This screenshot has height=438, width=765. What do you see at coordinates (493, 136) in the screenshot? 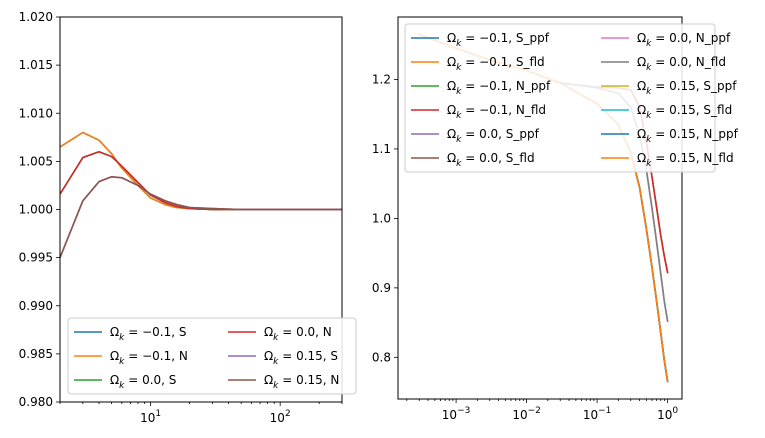
I see `legend-label: Ωk = 0.0, S_ppf` at bounding box center [493, 136].